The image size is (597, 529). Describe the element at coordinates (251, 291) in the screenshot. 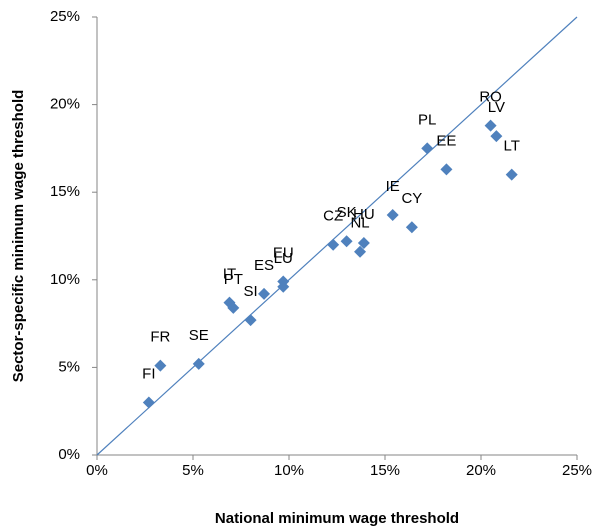

I see `point-label: SI` at that location.